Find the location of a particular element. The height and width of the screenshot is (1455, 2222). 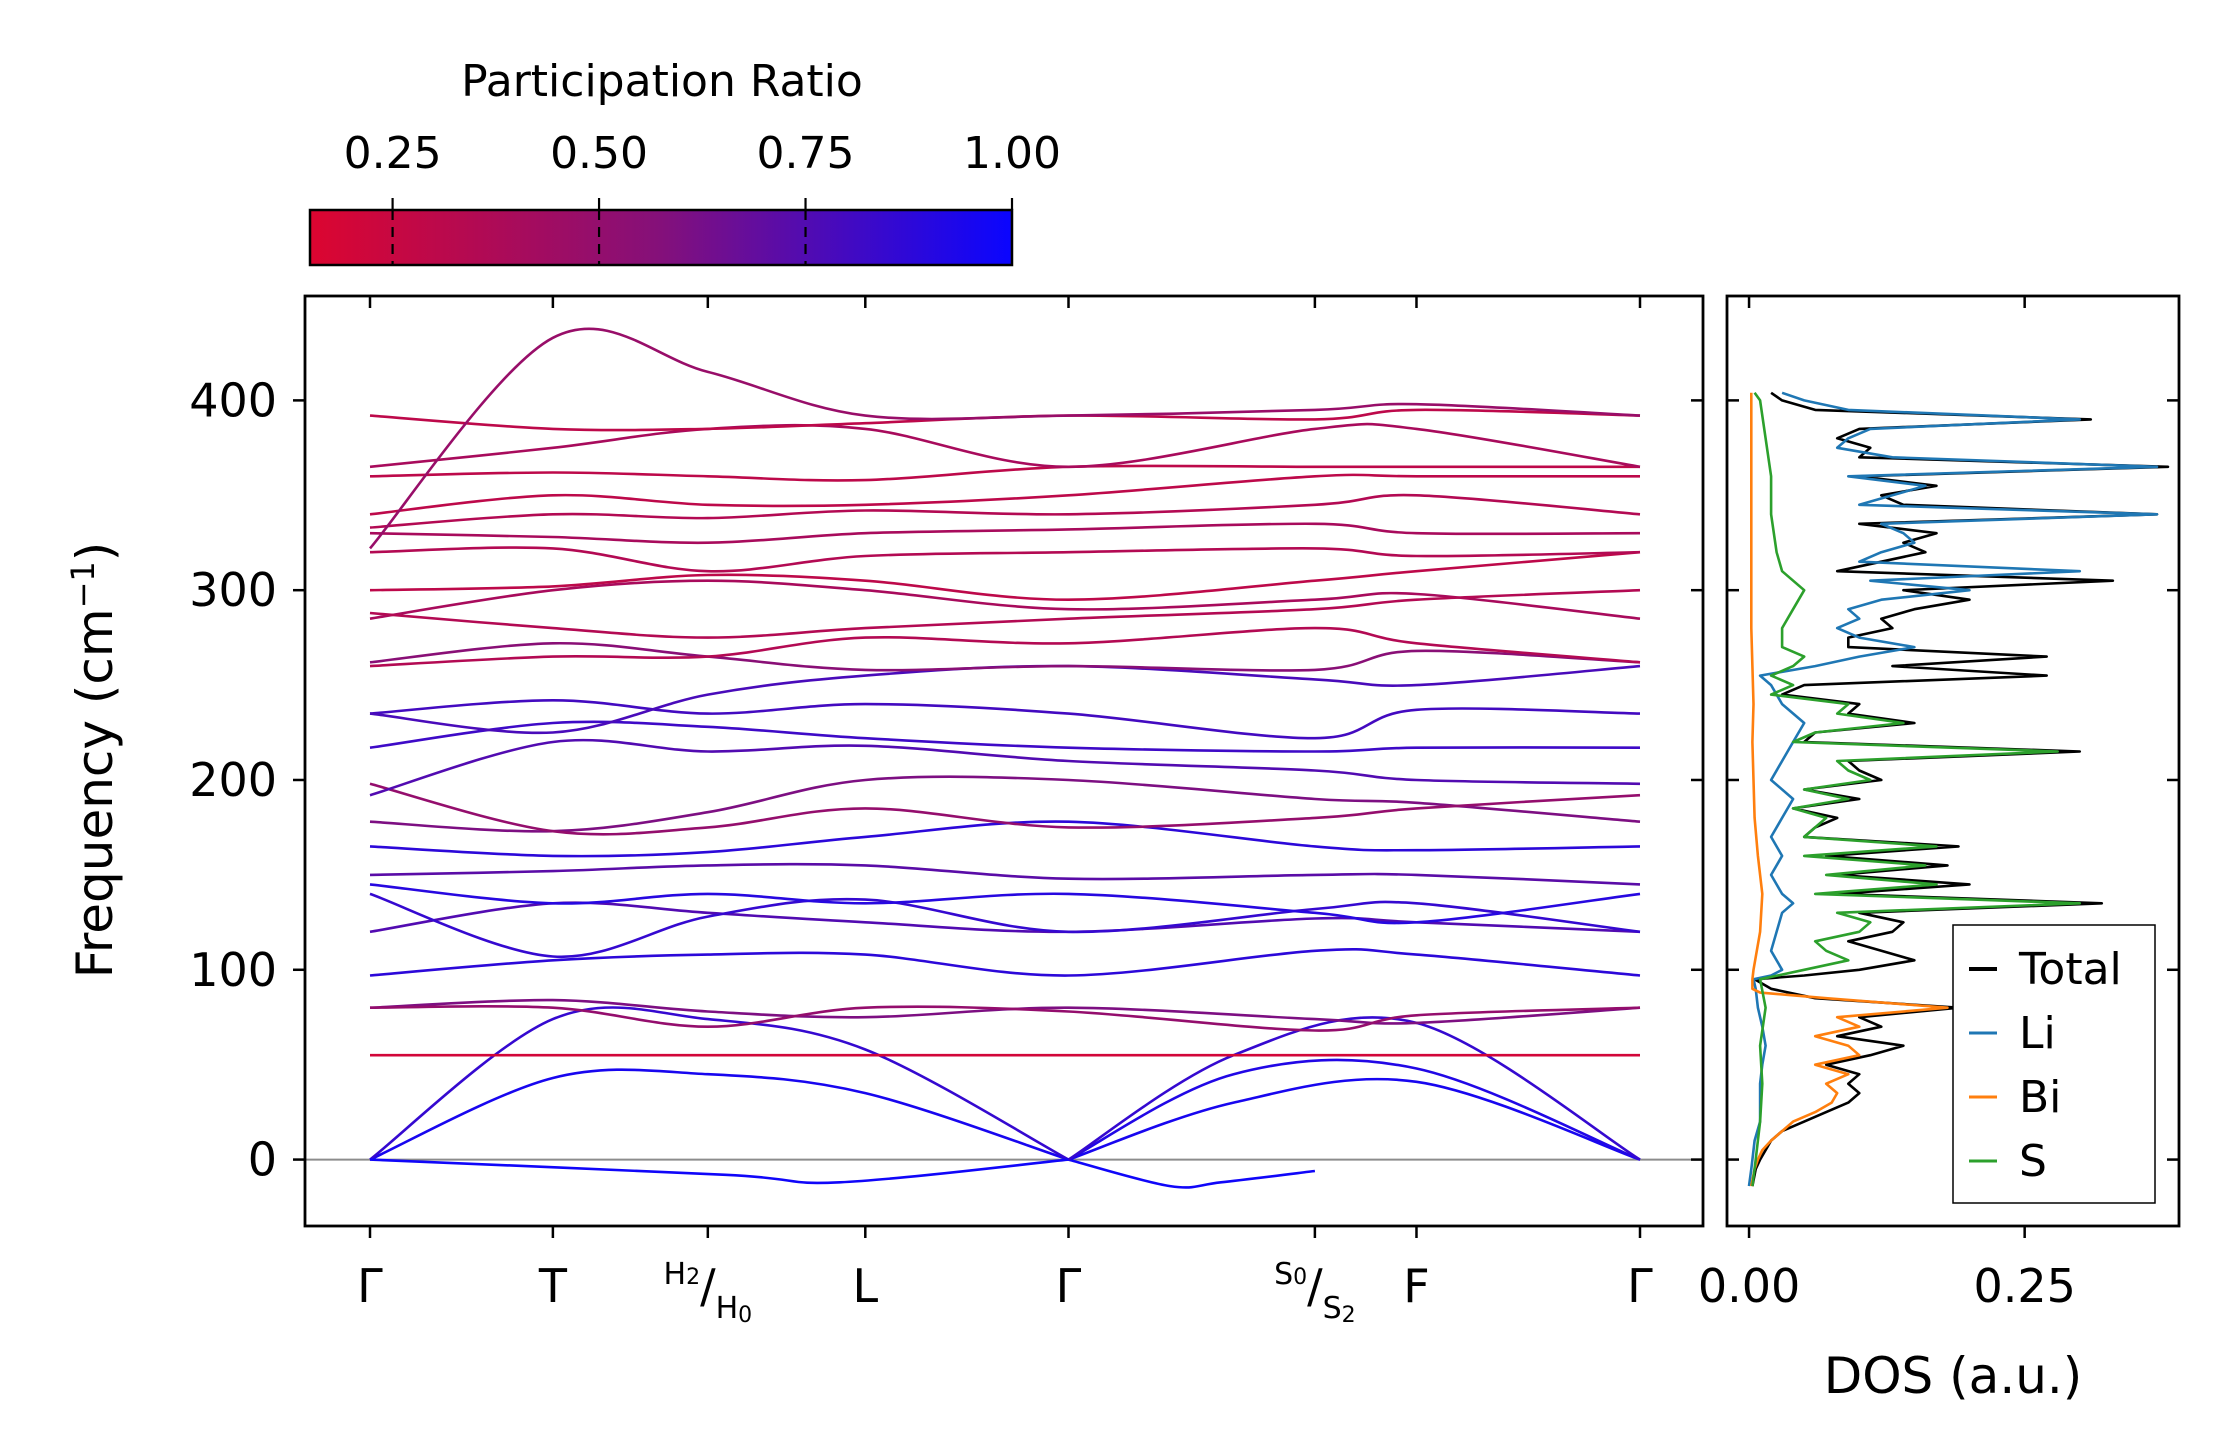

legend-label: Bi is located at coordinates (2040, 1097).